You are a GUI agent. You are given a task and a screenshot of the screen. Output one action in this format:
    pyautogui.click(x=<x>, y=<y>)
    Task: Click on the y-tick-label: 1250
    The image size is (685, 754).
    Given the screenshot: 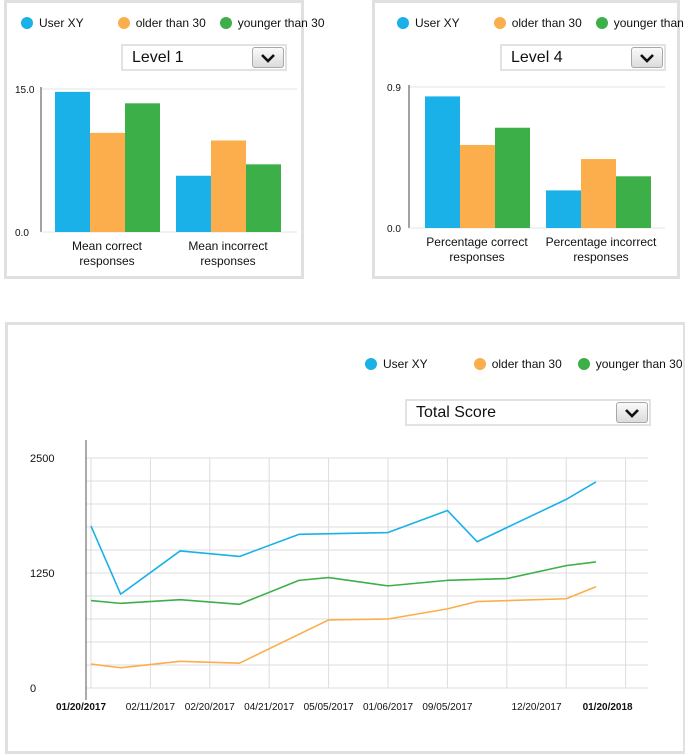 What is the action you would take?
    pyautogui.click(x=42, y=574)
    